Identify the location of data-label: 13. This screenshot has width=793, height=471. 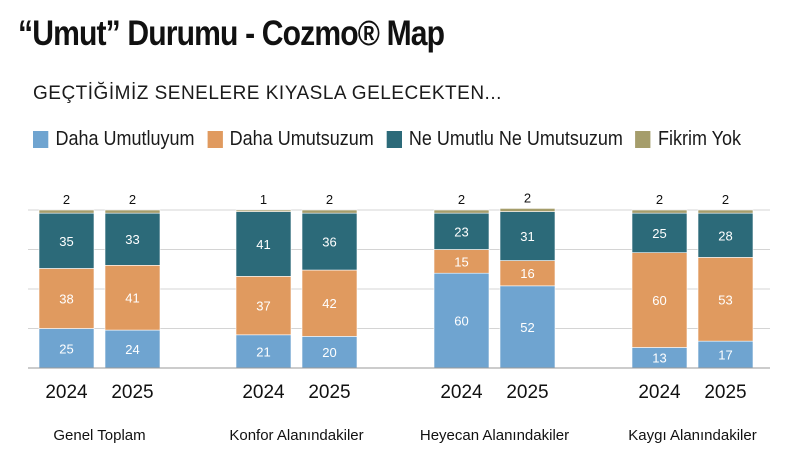
(659, 358).